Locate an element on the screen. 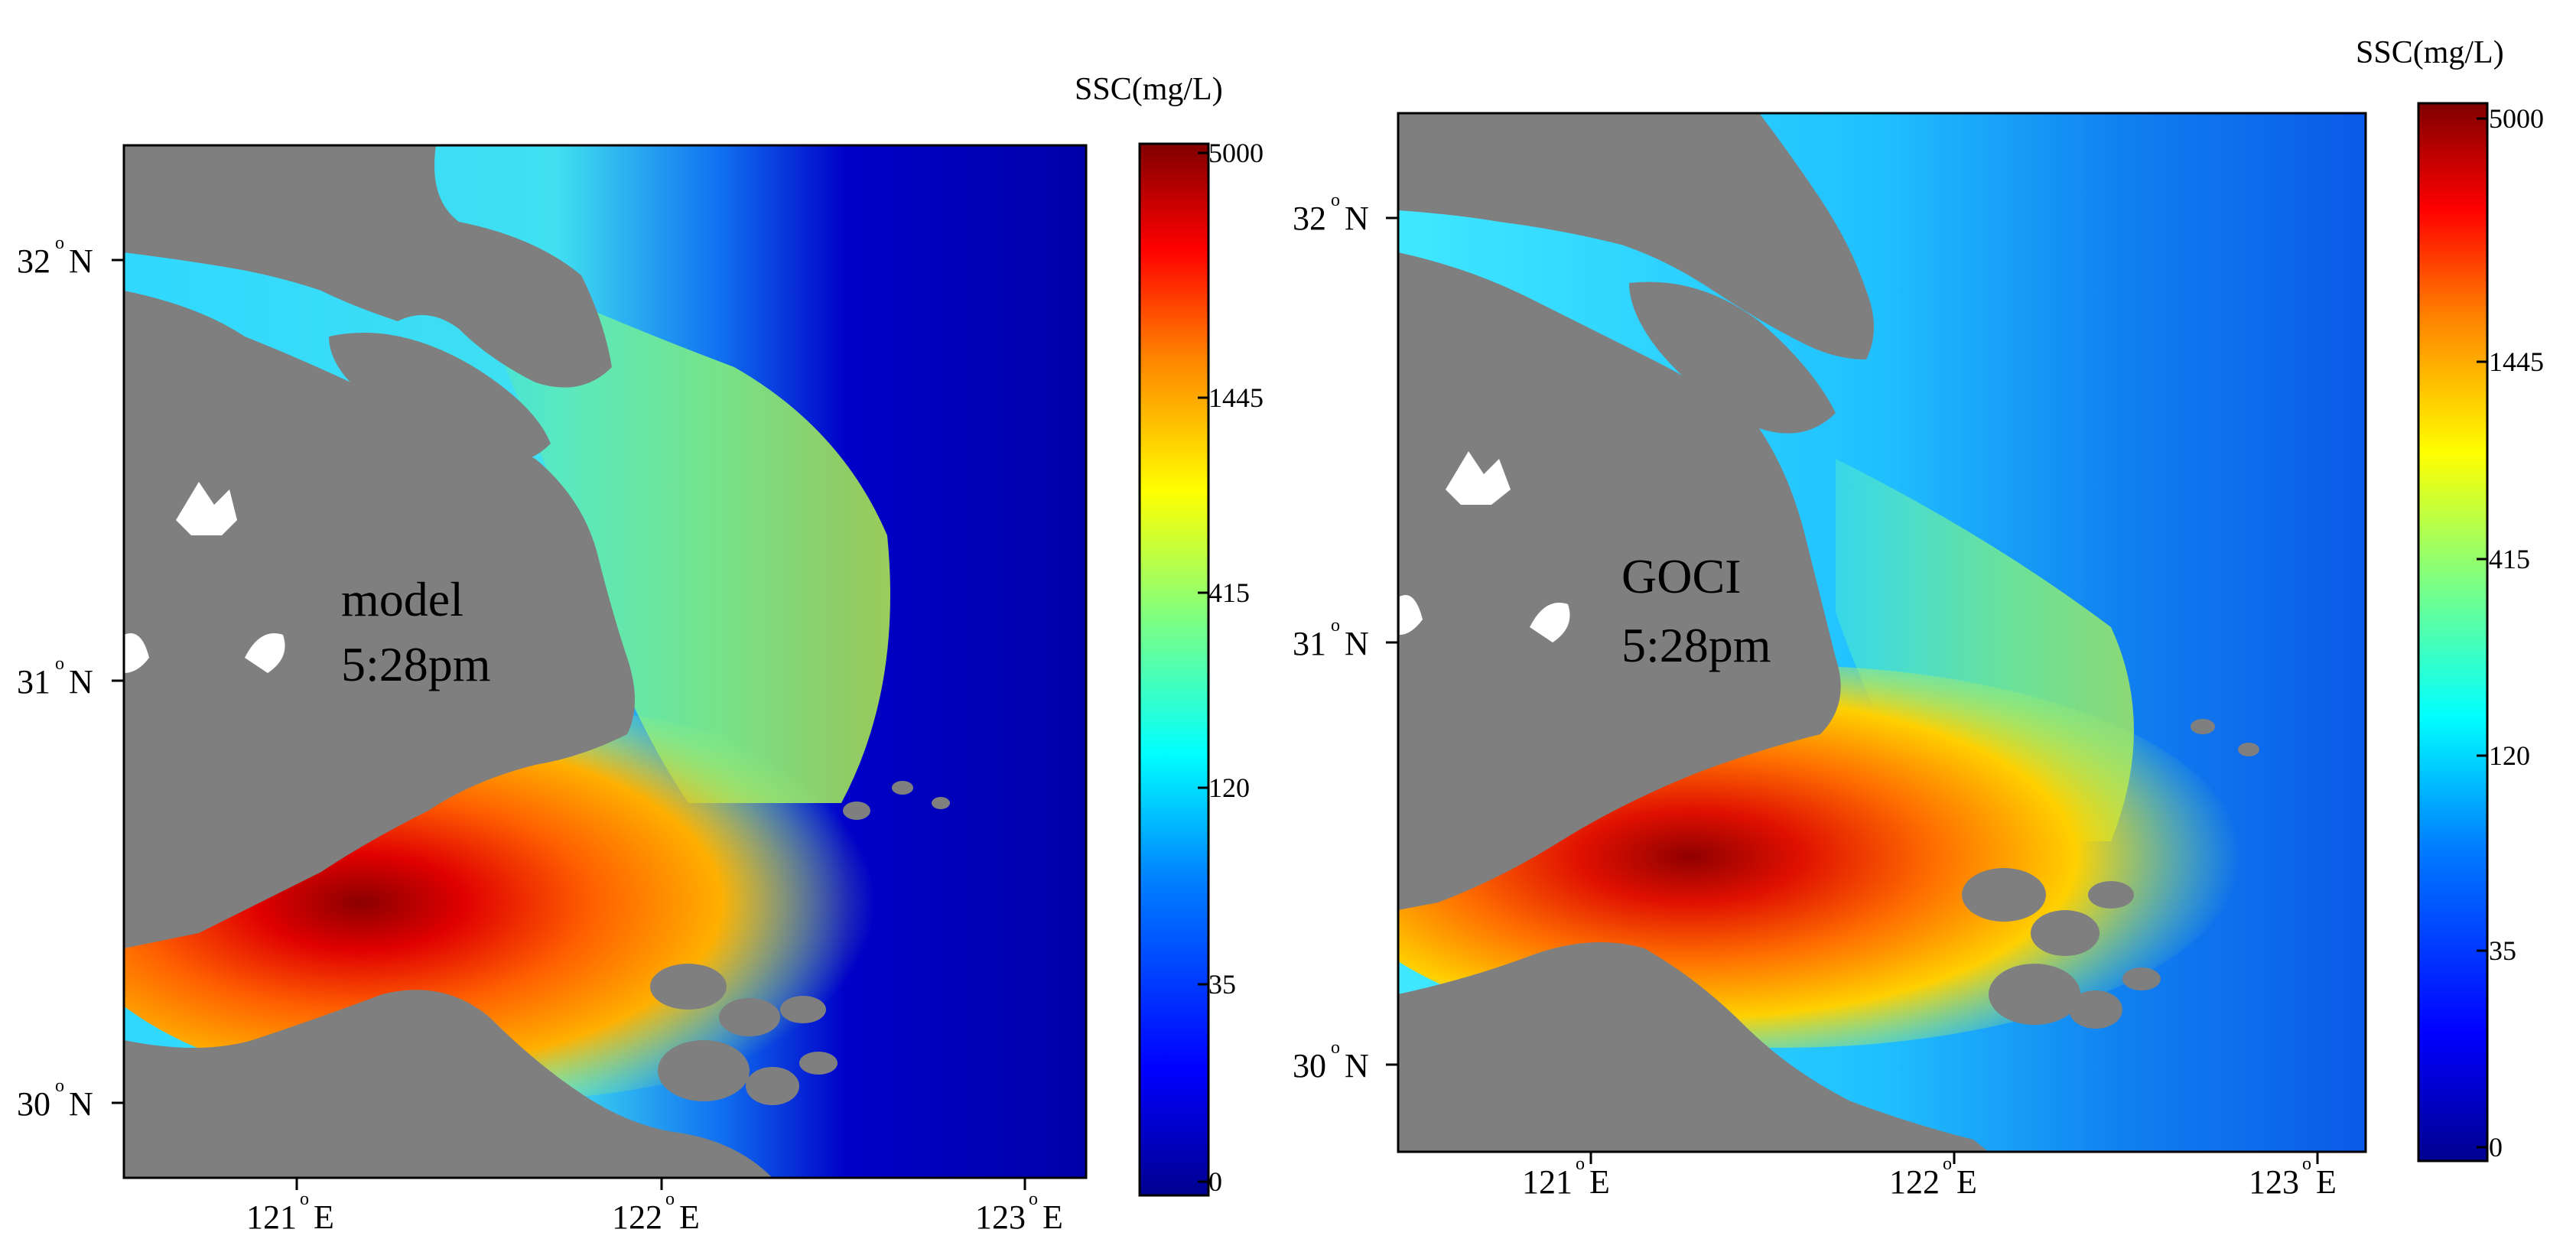 This screenshot has width=2576, height=1252. model-colorbar-tick-120: 120 is located at coordinates (1229, 788).